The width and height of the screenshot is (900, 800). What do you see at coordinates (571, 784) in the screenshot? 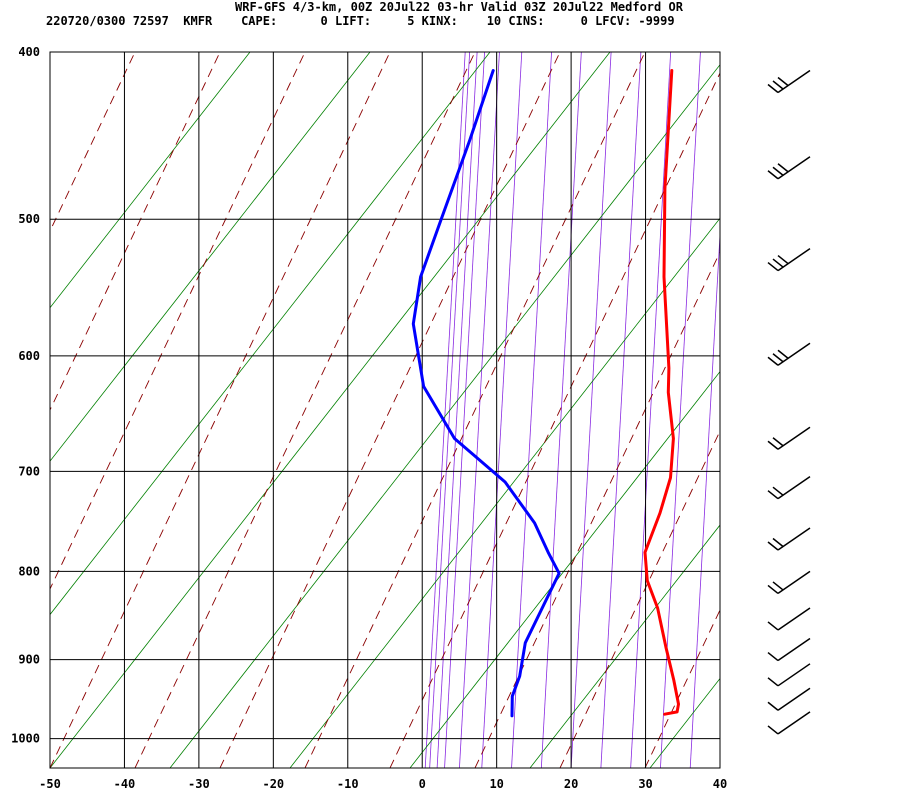
I see `x-tick-label: 20` at bounding box center [571, 784].